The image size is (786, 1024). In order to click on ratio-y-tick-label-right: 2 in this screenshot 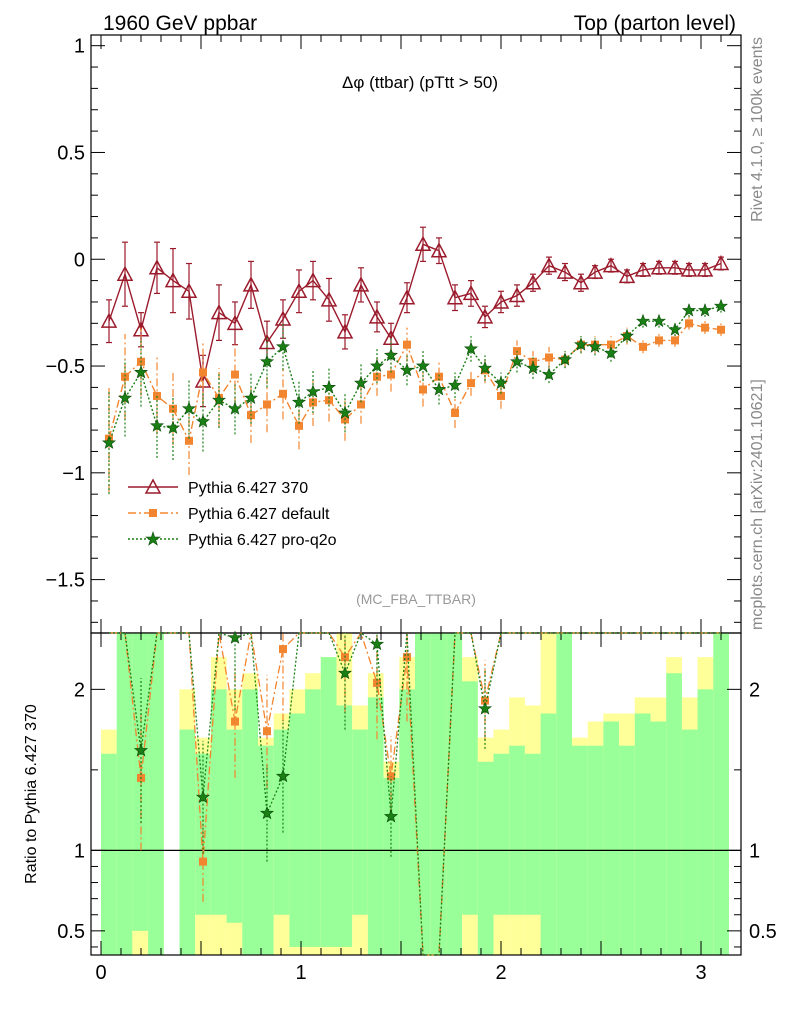, I will do `click(754, 690)`.